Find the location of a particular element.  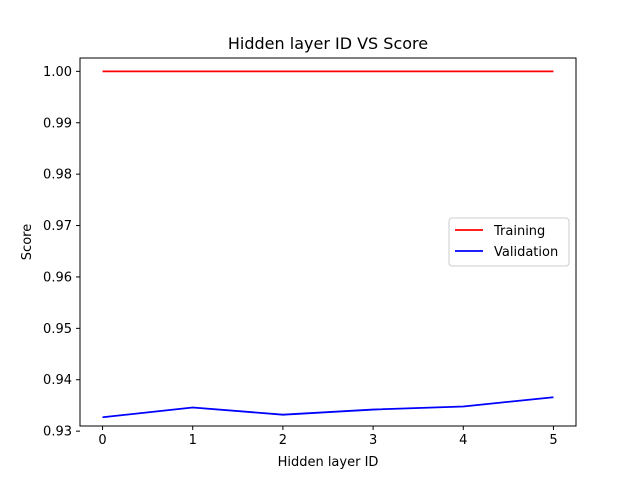

legend-label-validation: Validation is located at coordinates (526, 252).